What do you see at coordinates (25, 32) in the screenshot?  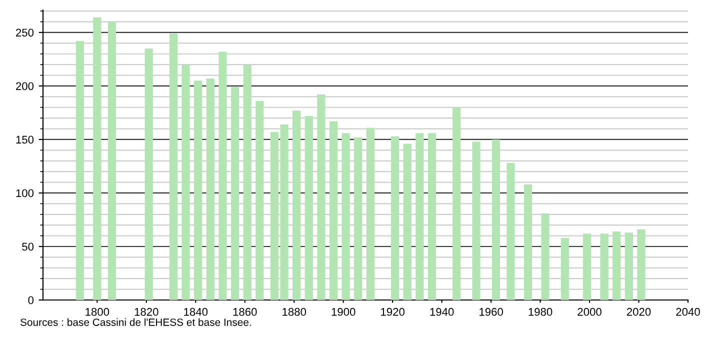 I see `y-tick-label: 250` at bounding box center [25, 32].